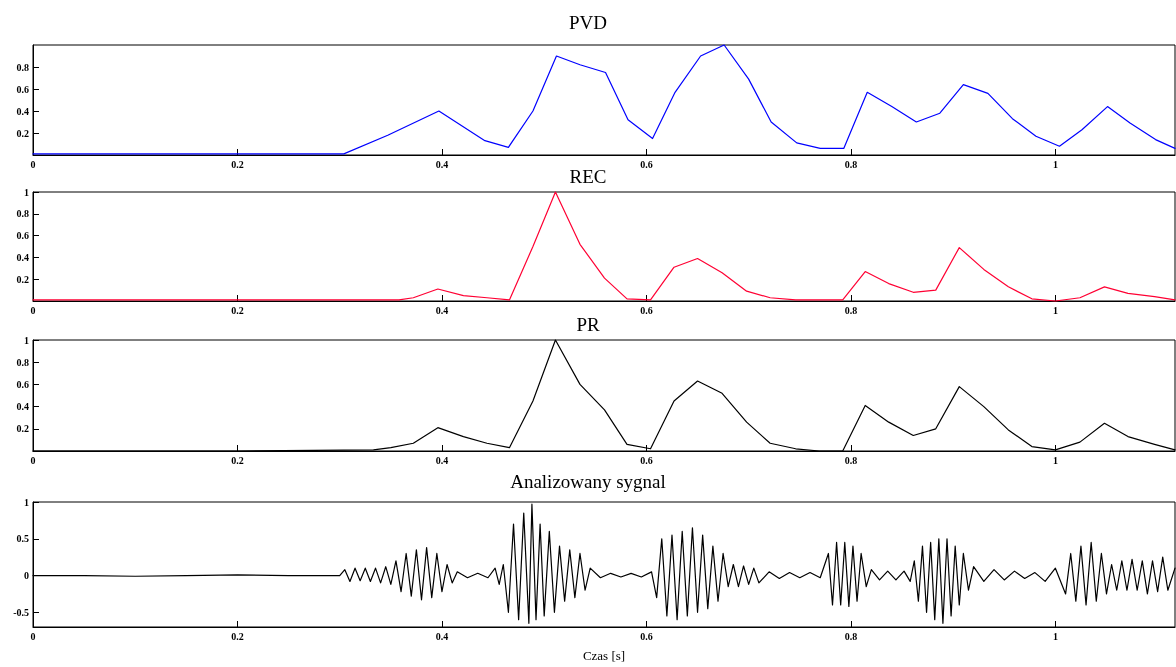 This screenshot has height=667, width=1176. I want to click on y-tick-label: -0.5, so click(21, 612).